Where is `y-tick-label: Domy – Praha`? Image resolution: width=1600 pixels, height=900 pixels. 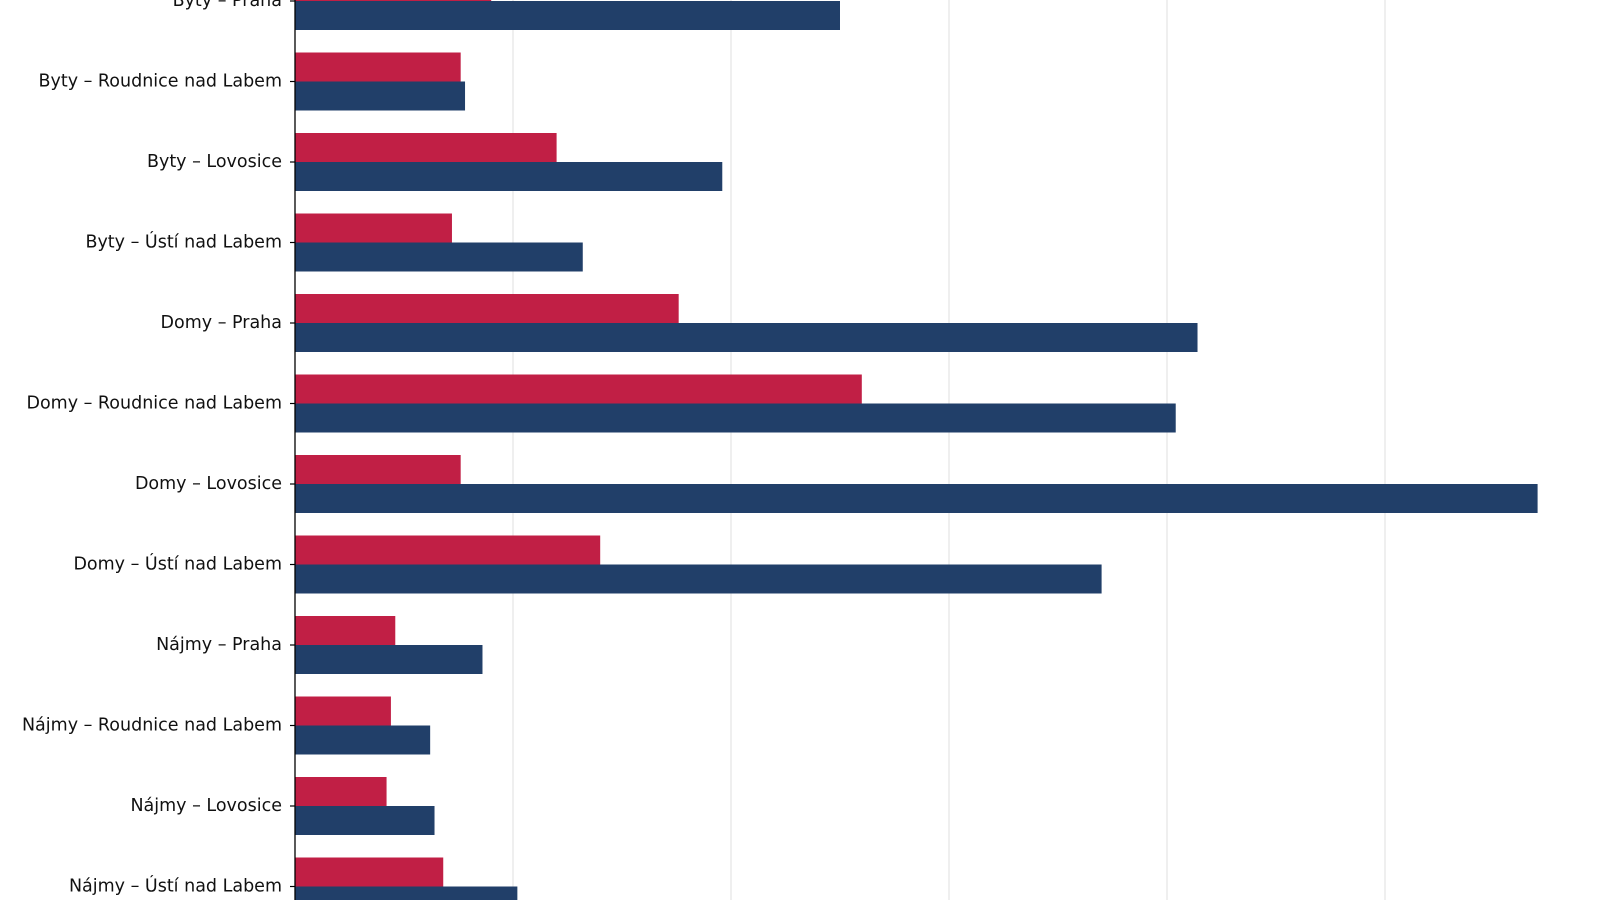
y-tick-label: Domy – Praha is located at coordinates (221, 323).